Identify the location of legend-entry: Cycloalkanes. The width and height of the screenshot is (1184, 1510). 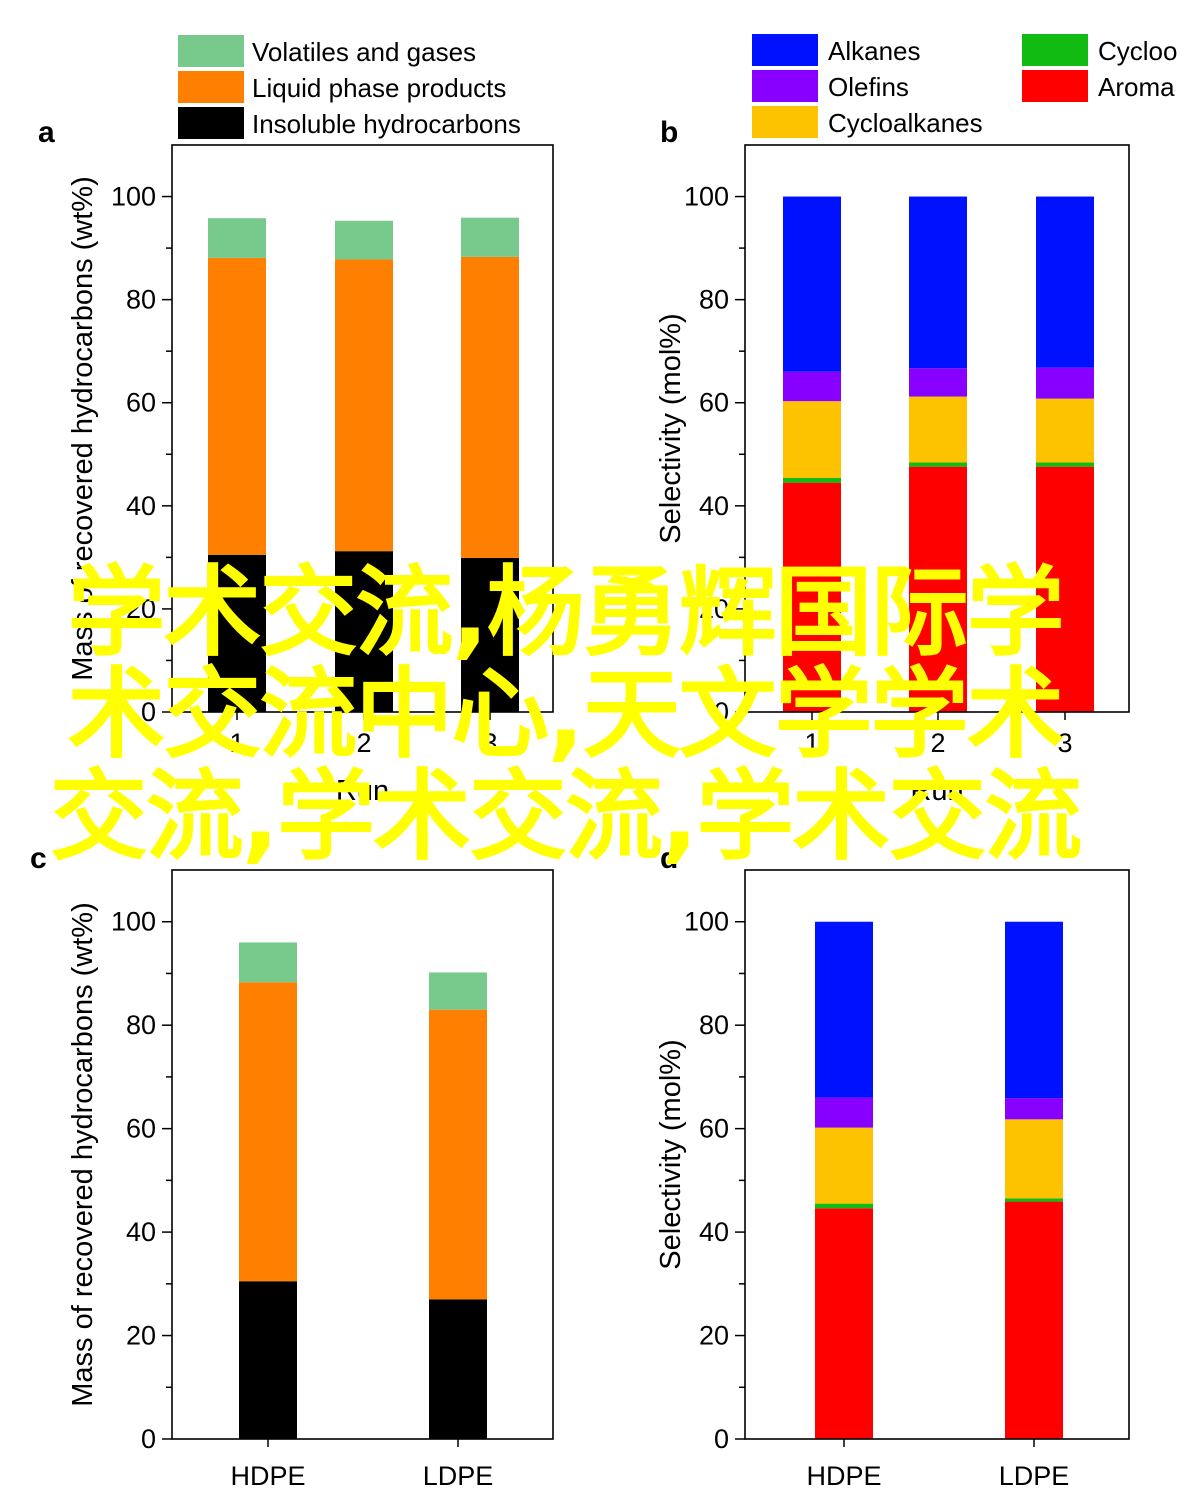
(905, 123).